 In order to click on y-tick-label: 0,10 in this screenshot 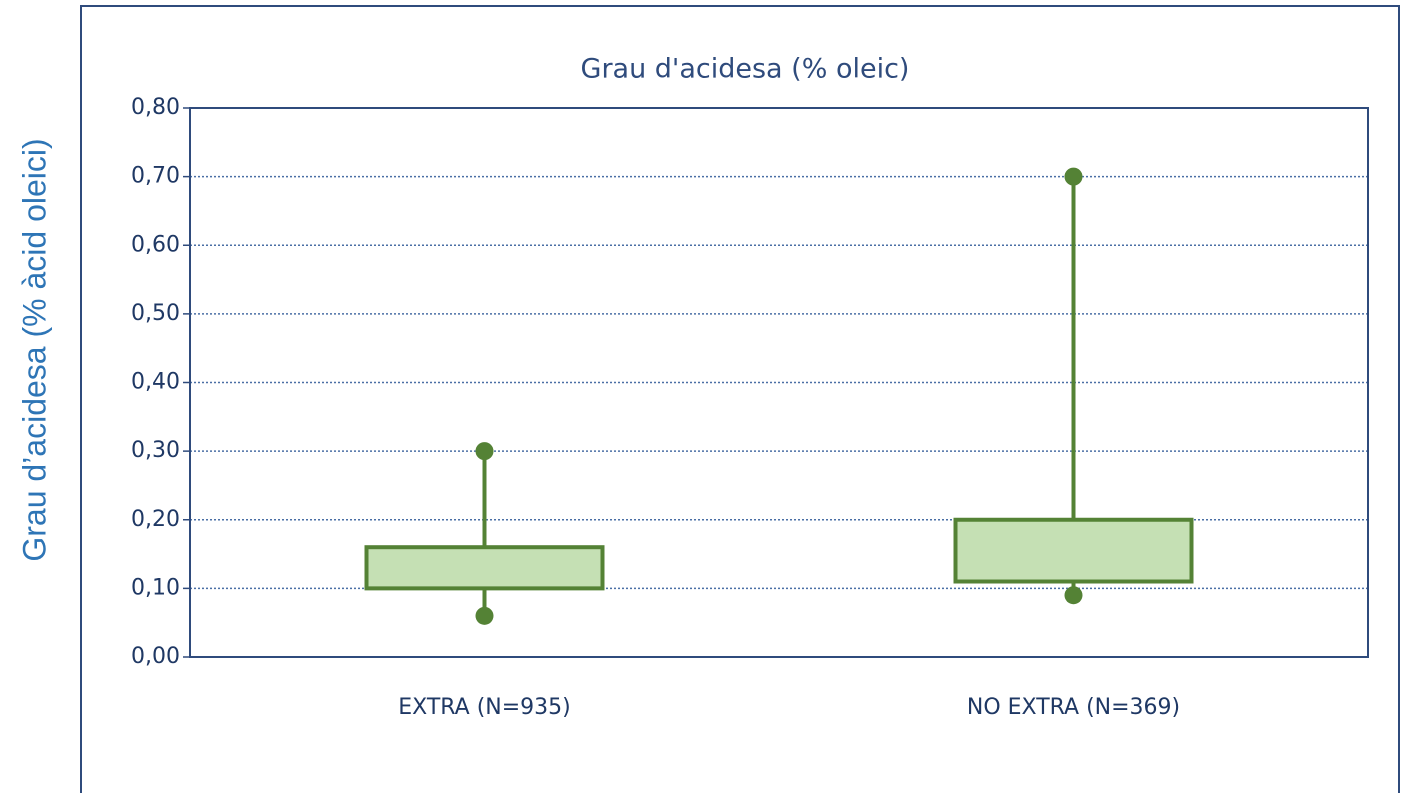, I will do `click(155, 587)`.